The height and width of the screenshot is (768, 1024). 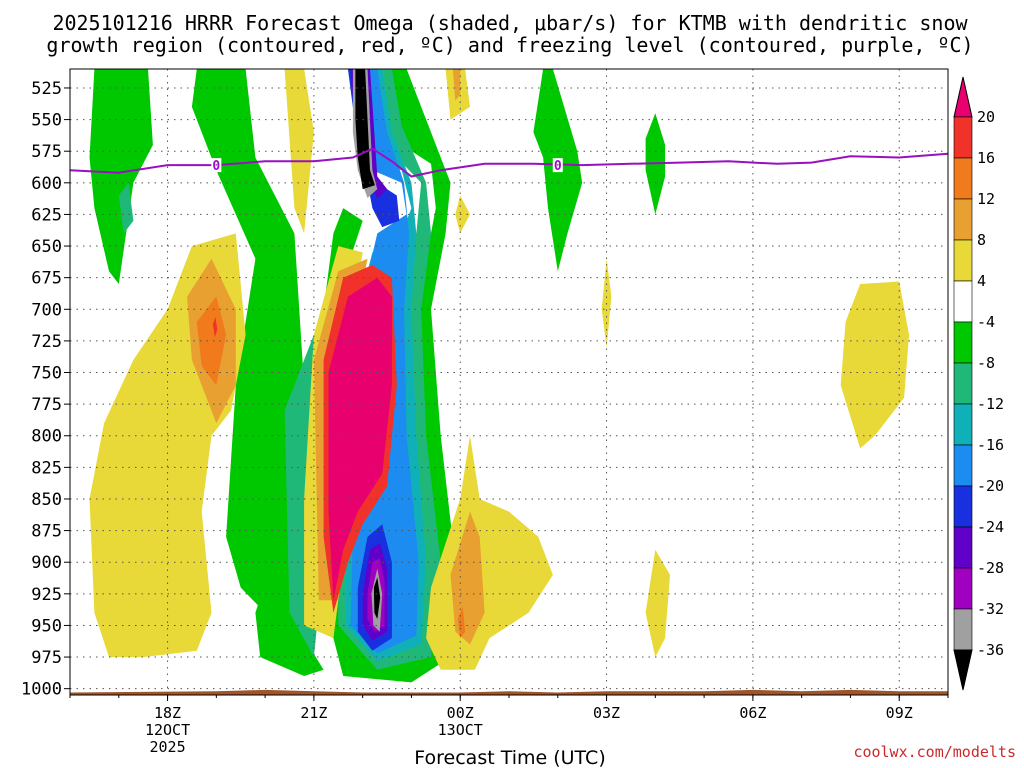 I want to click on x-tick-label: 03Z, so click(x=606, y=713).